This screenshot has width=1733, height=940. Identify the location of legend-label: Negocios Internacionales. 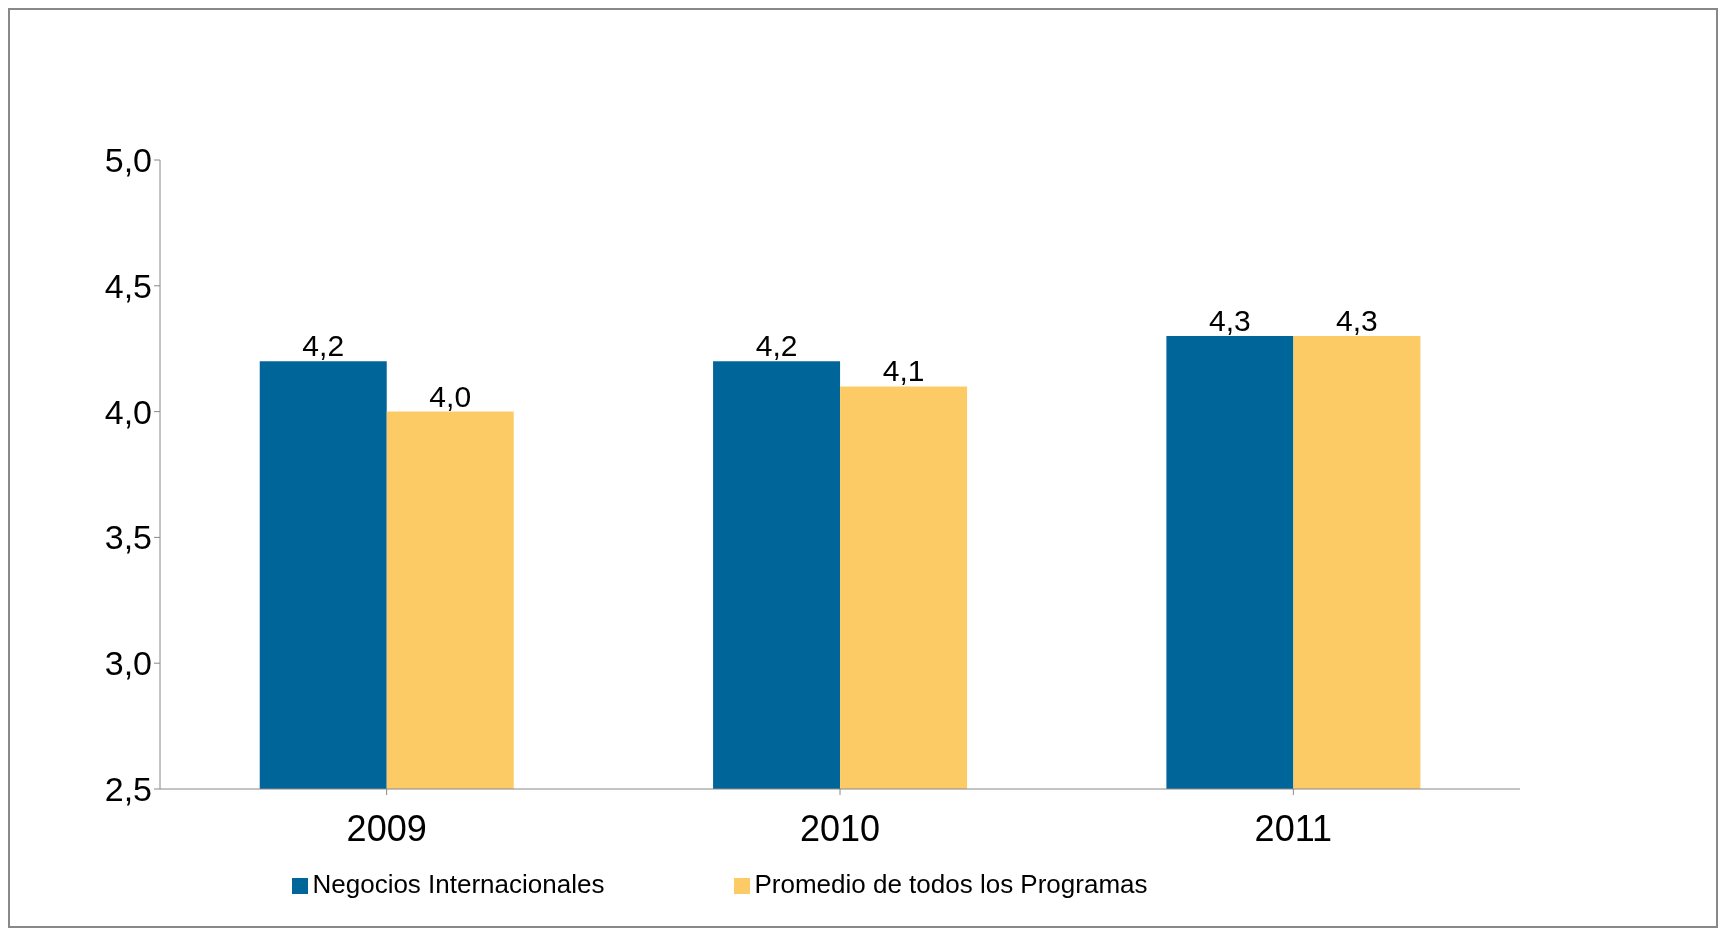
(458, 884).